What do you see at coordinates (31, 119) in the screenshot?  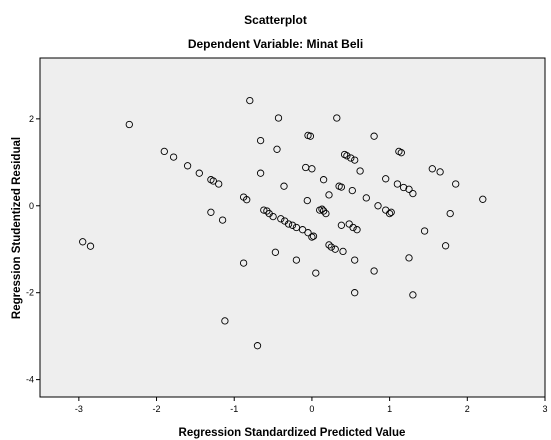 I see `y-tick-label: 2` at bounding box center [31, 119].